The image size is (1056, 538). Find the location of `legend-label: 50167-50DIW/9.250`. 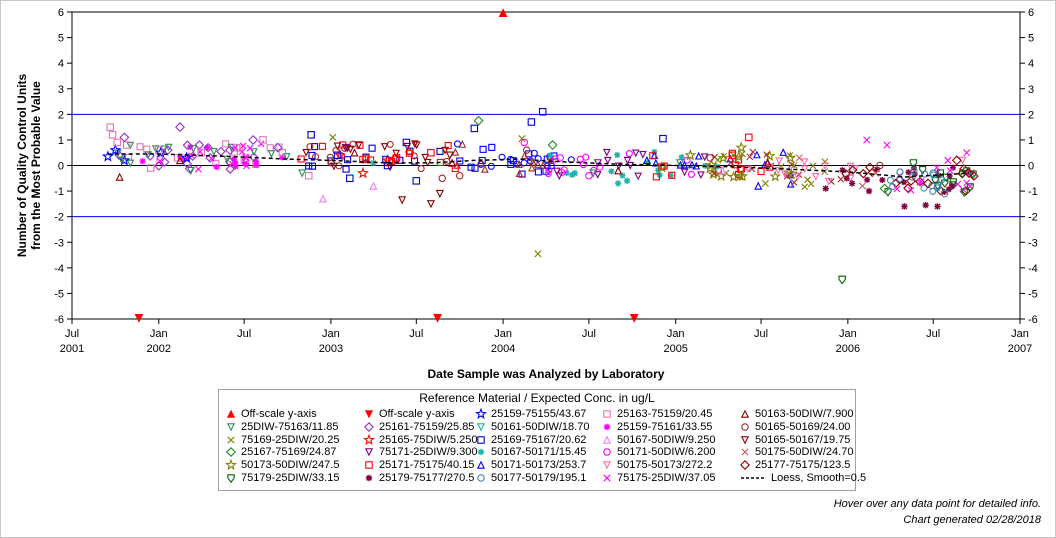

legend-label: 50167-50DIW/9.250 is located at coordinates (666, 439).